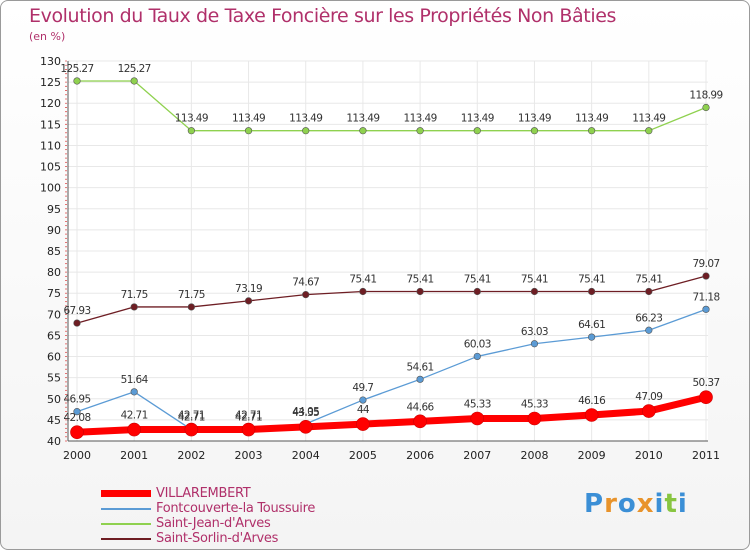 Image resolution: width=750 pixels, height=550 pixels. Describe the element at coordinates (420, 367) in the screenshot. I see `data-label: 54.61` at that location.